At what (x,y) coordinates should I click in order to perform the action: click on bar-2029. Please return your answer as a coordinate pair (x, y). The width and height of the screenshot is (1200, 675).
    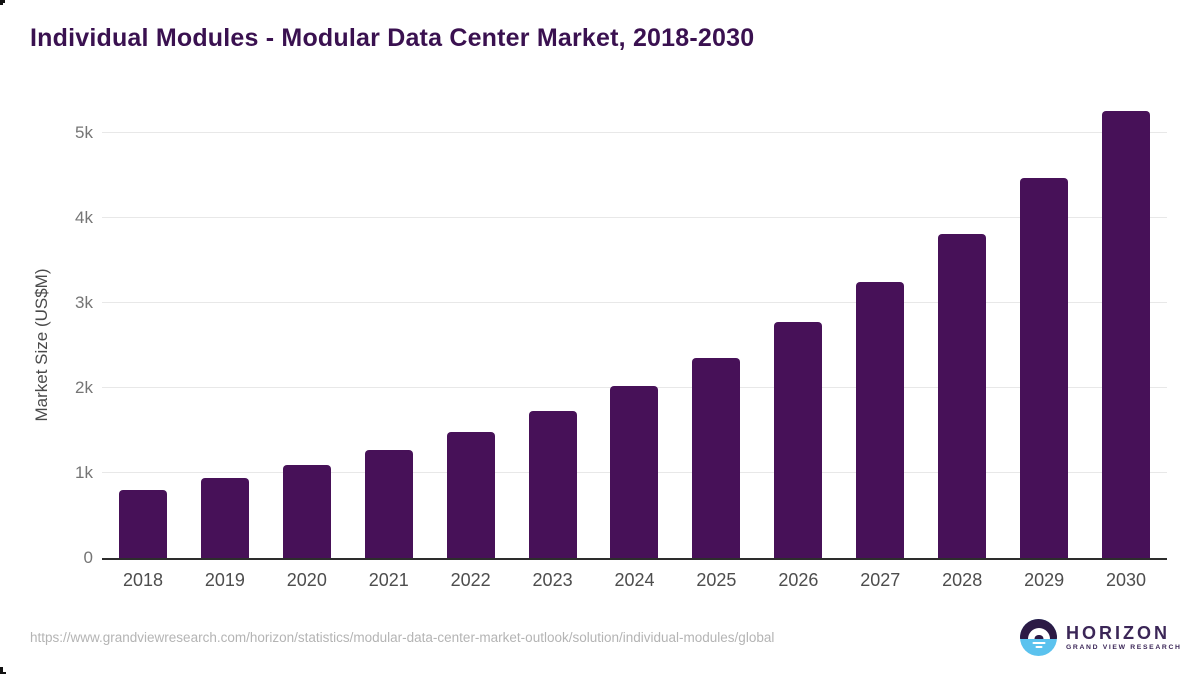
    Looking at the image, I should click on (1044, 368).